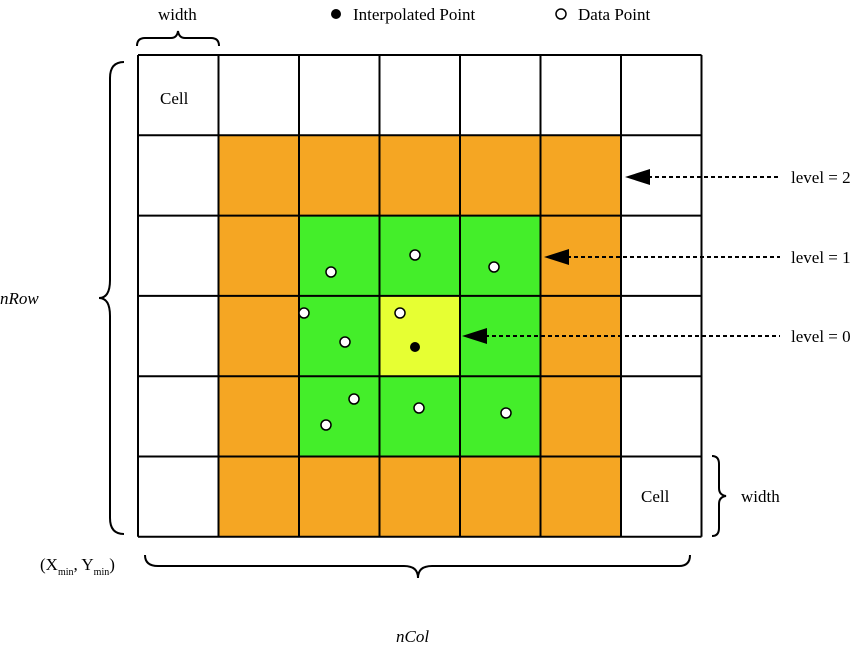 The height and width of the screenshot is (650, 866). I want to click on level-0-cell, so click(419, 336).